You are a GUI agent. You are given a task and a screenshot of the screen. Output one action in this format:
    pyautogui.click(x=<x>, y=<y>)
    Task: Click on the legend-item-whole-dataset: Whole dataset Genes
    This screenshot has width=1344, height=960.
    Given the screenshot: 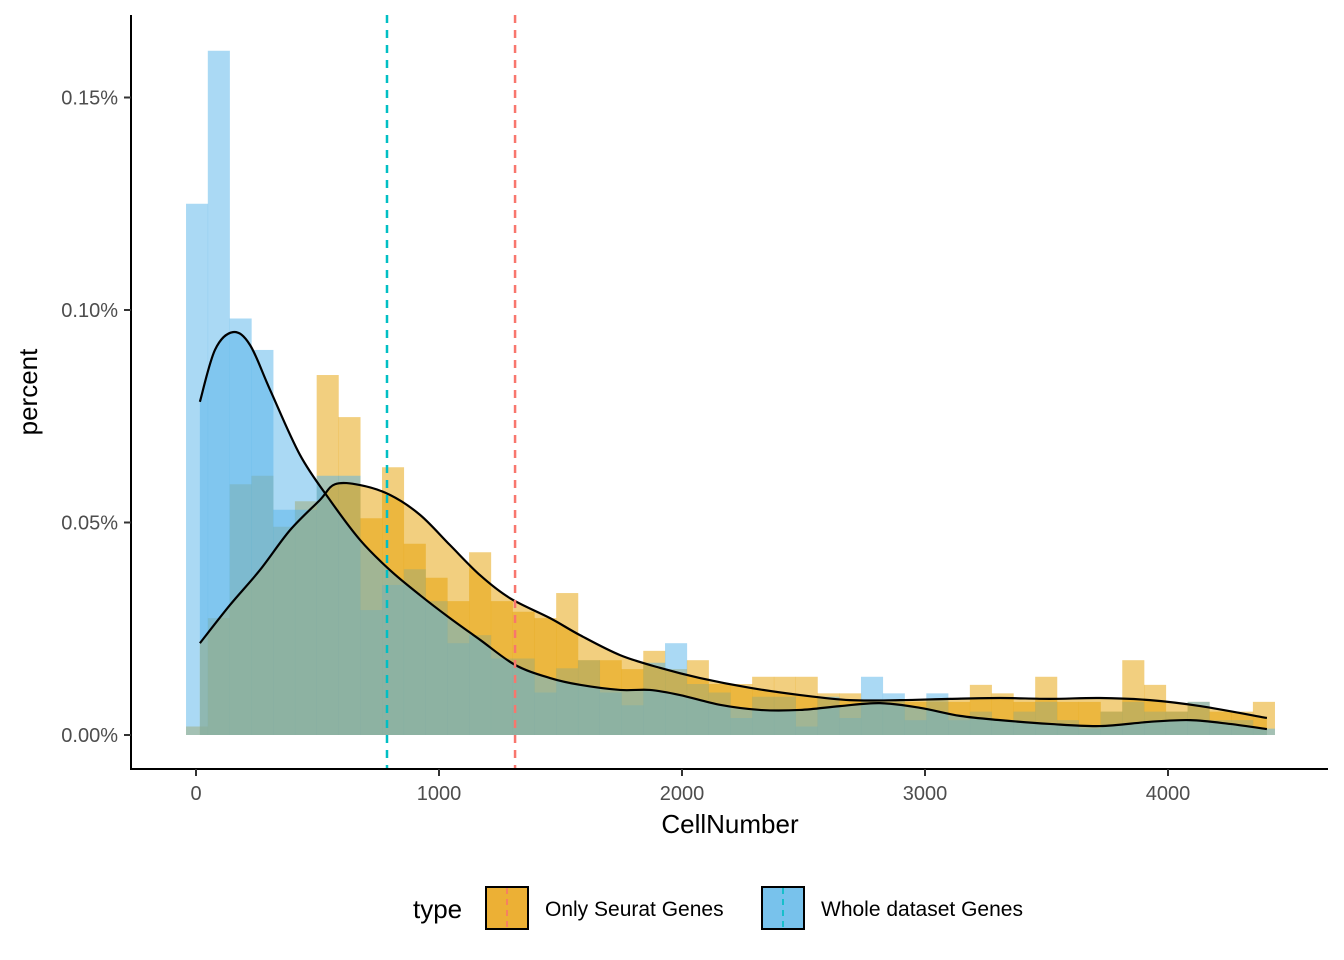 What is the action you would take?
    pyautogui.click(x=892, y=908)
    